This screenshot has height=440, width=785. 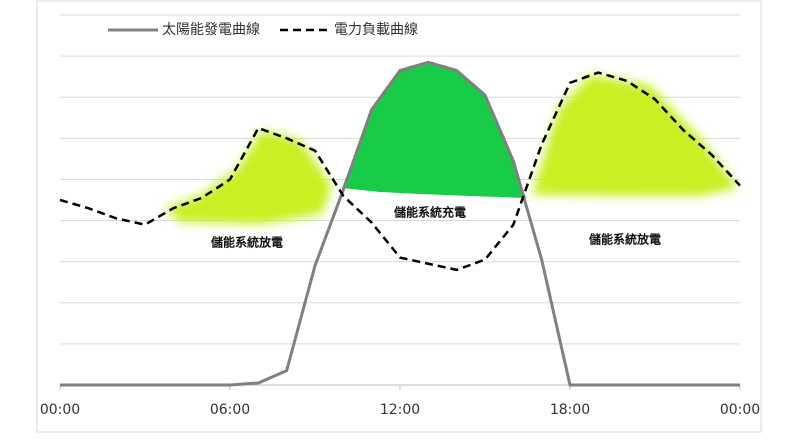 What do you see at coordinates (570, 410) in the screenshot?
I see `x-tick-label: 18:00` at bounding box center [570, 410].